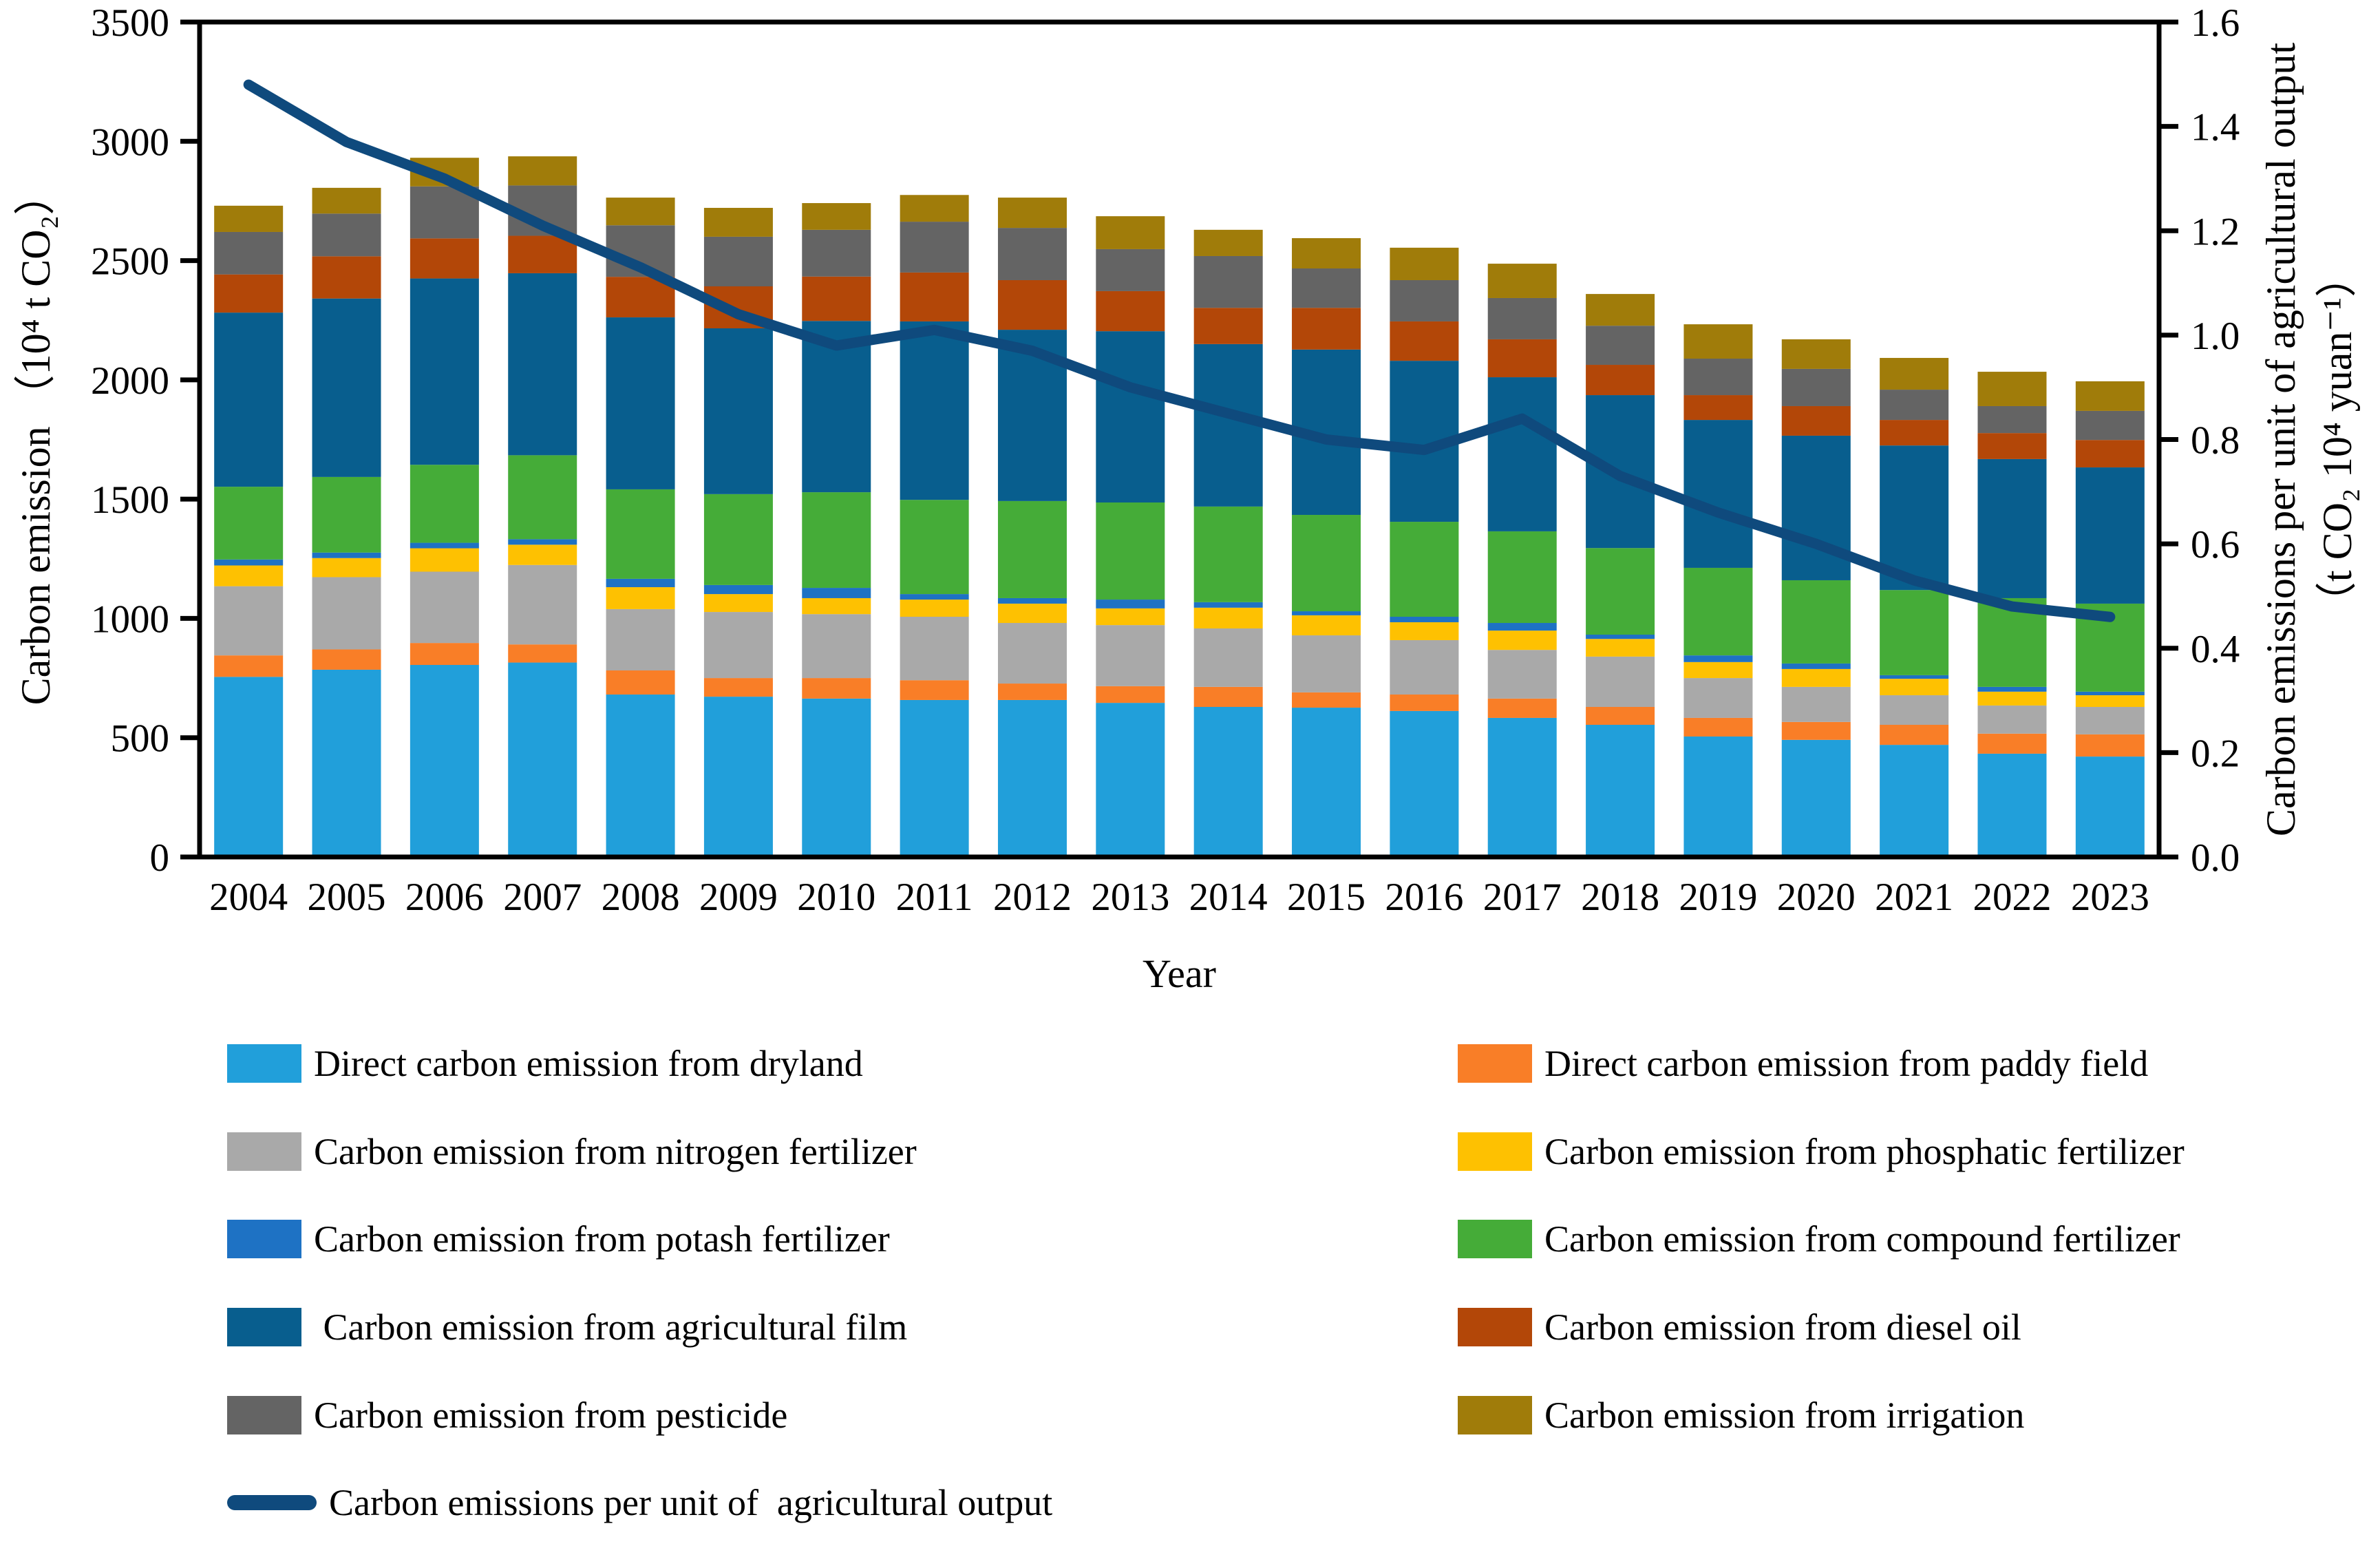  What do you see at coordinates (2215, 544) in the screenshot?
I see `right-axis-tick-label: 0.6` at bounding box center [2215, 544].